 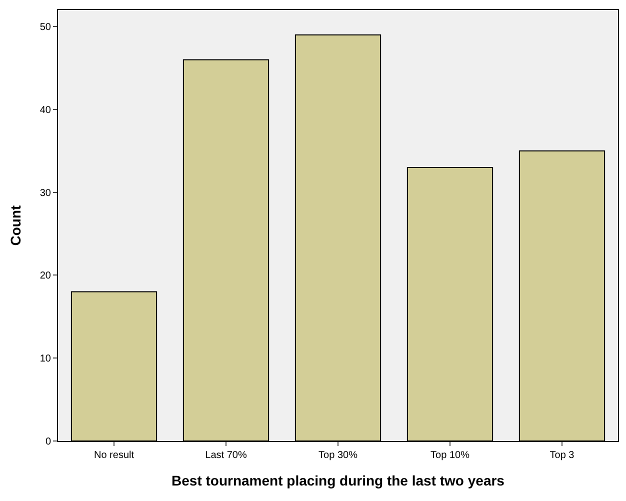 I want to click on y-tick-label: 30, so click(x=46, y=193).